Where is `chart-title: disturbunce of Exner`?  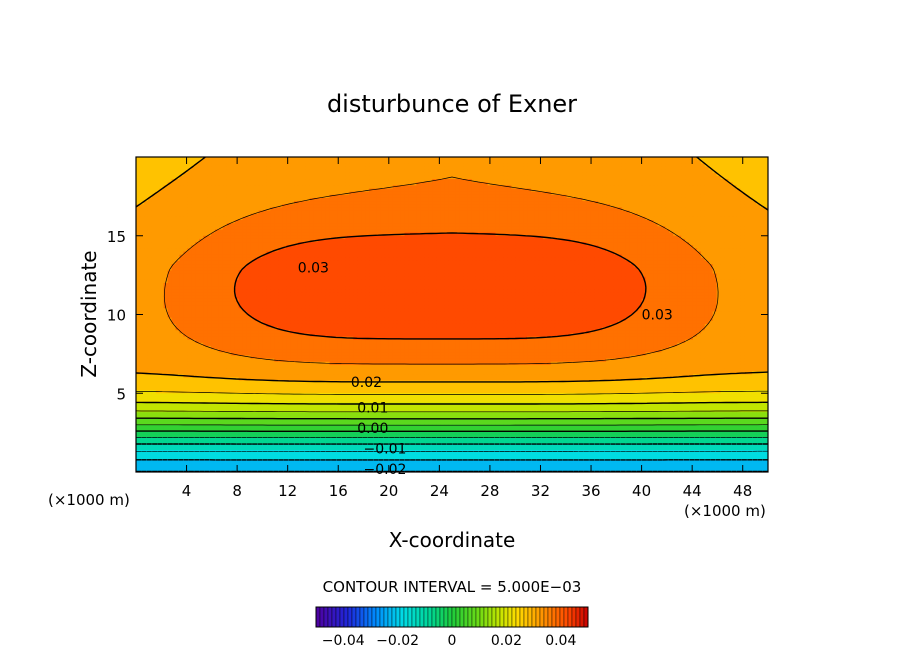 chart-title: disturbunce of Exner is located at coordinates (452, 104).